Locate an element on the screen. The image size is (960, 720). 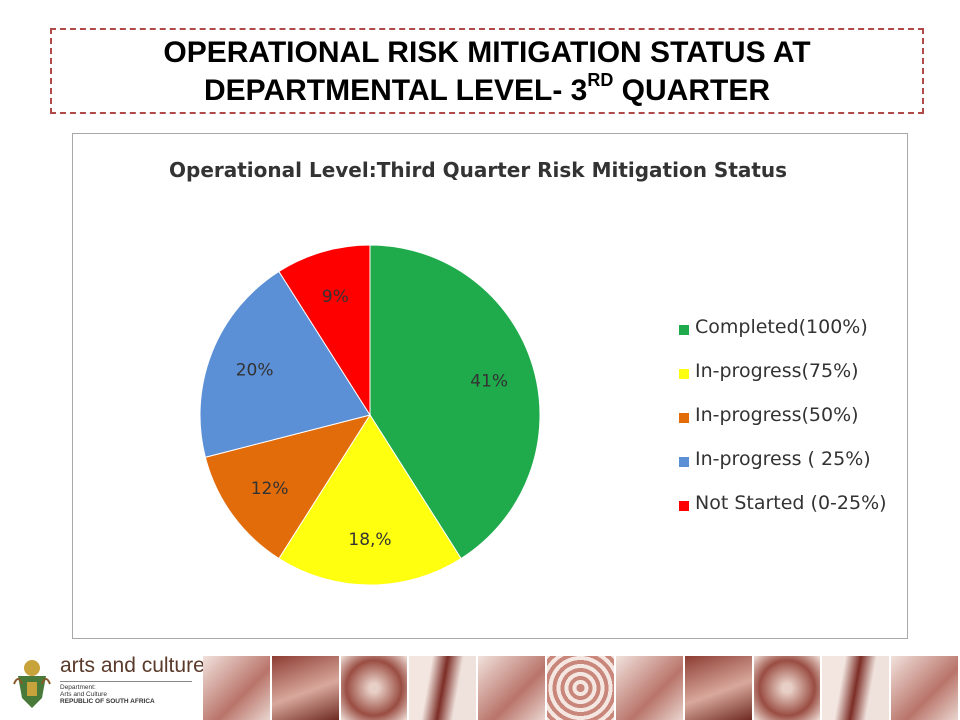
legend-label: In-progress(75%) is located at coordinates (777, 371).